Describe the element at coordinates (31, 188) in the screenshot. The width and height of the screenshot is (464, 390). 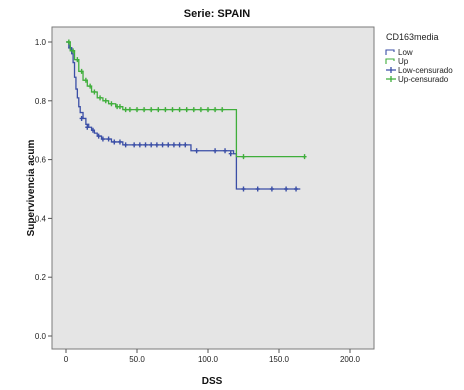
I see `y-axis-title: Supervivencia acum` at that location.